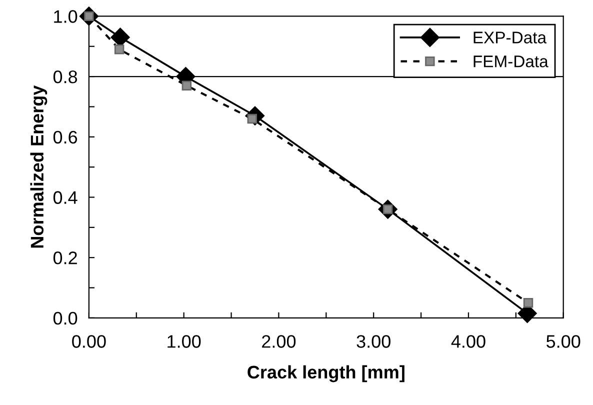 Image resolution: width=593 pixels, height=405 pixels. Describe the element at coordinates (65, 318) in the screenshot. I see `y-tick-label: 0.0` at that location.